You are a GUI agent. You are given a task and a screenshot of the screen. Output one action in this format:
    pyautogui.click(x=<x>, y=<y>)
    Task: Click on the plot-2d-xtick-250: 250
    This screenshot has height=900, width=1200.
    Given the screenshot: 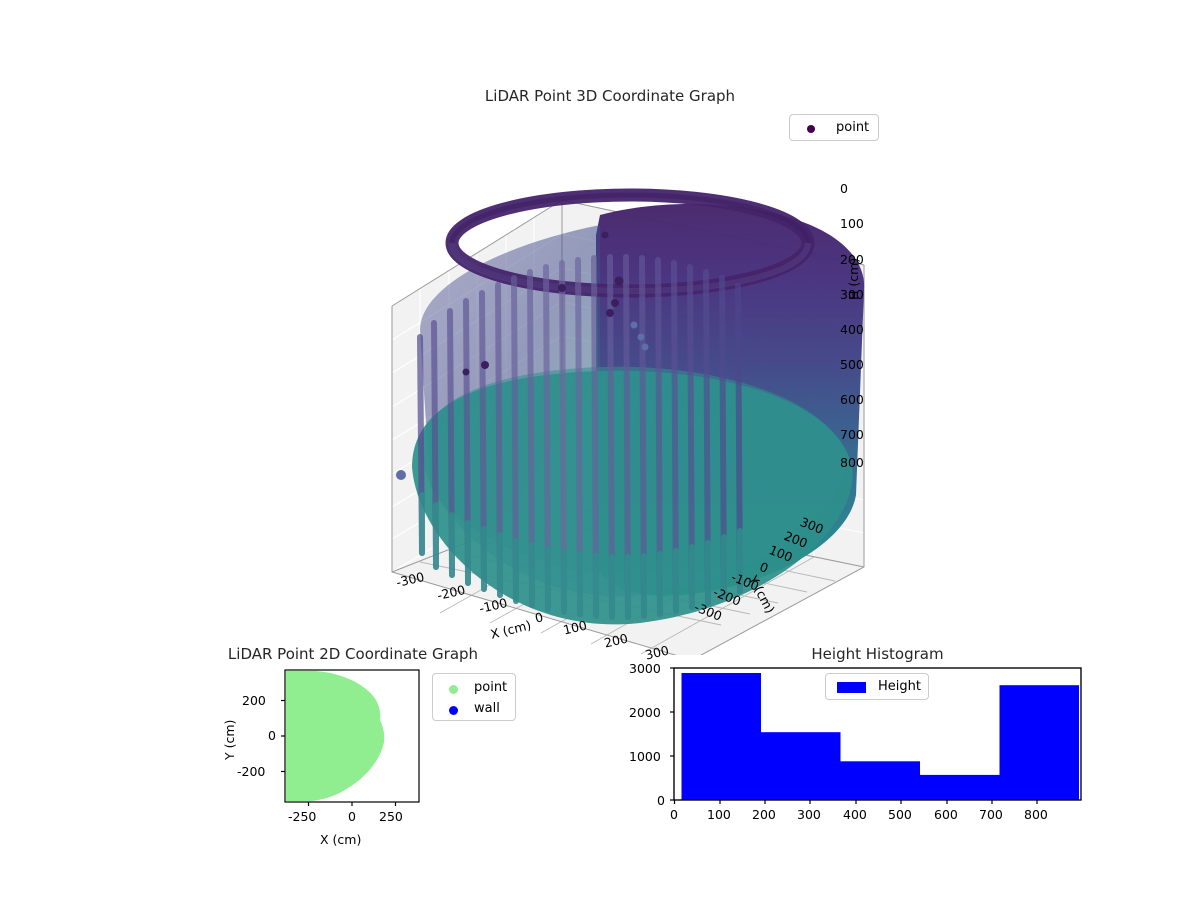 What is the action you would take?
    pyautogui.click(x=391, y=816)
    